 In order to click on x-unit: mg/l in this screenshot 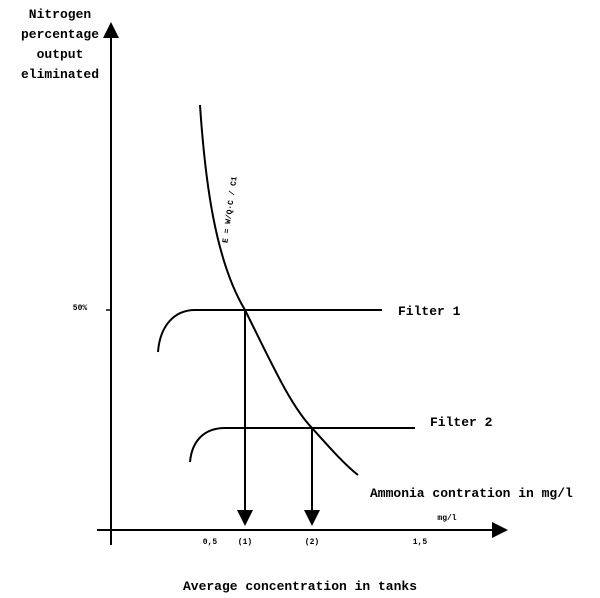, I will do `click(446, 518)`.